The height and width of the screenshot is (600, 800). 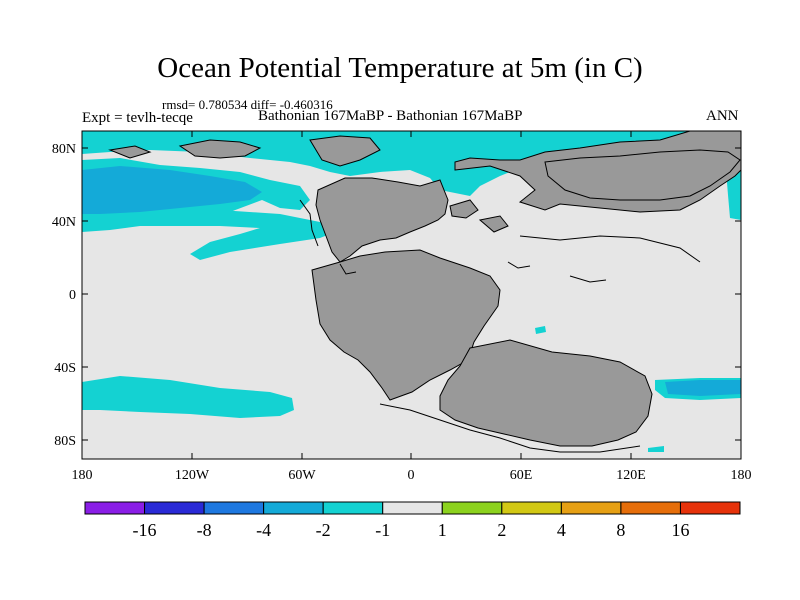 I want to click on land-greenland, so click(x=345, y=151).